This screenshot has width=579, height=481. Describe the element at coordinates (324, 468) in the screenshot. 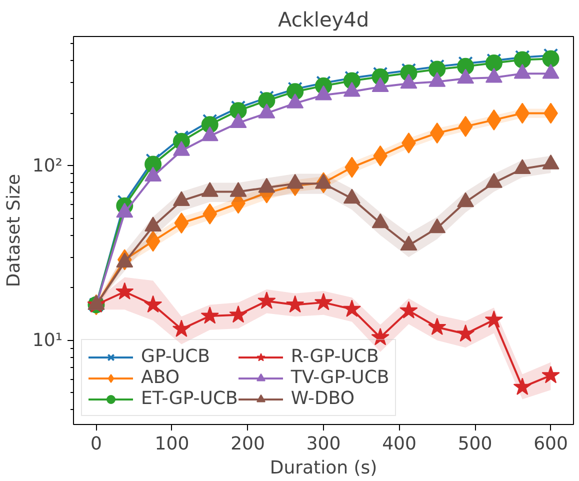

I see `x-axis-title: Duration (s)` at that location.